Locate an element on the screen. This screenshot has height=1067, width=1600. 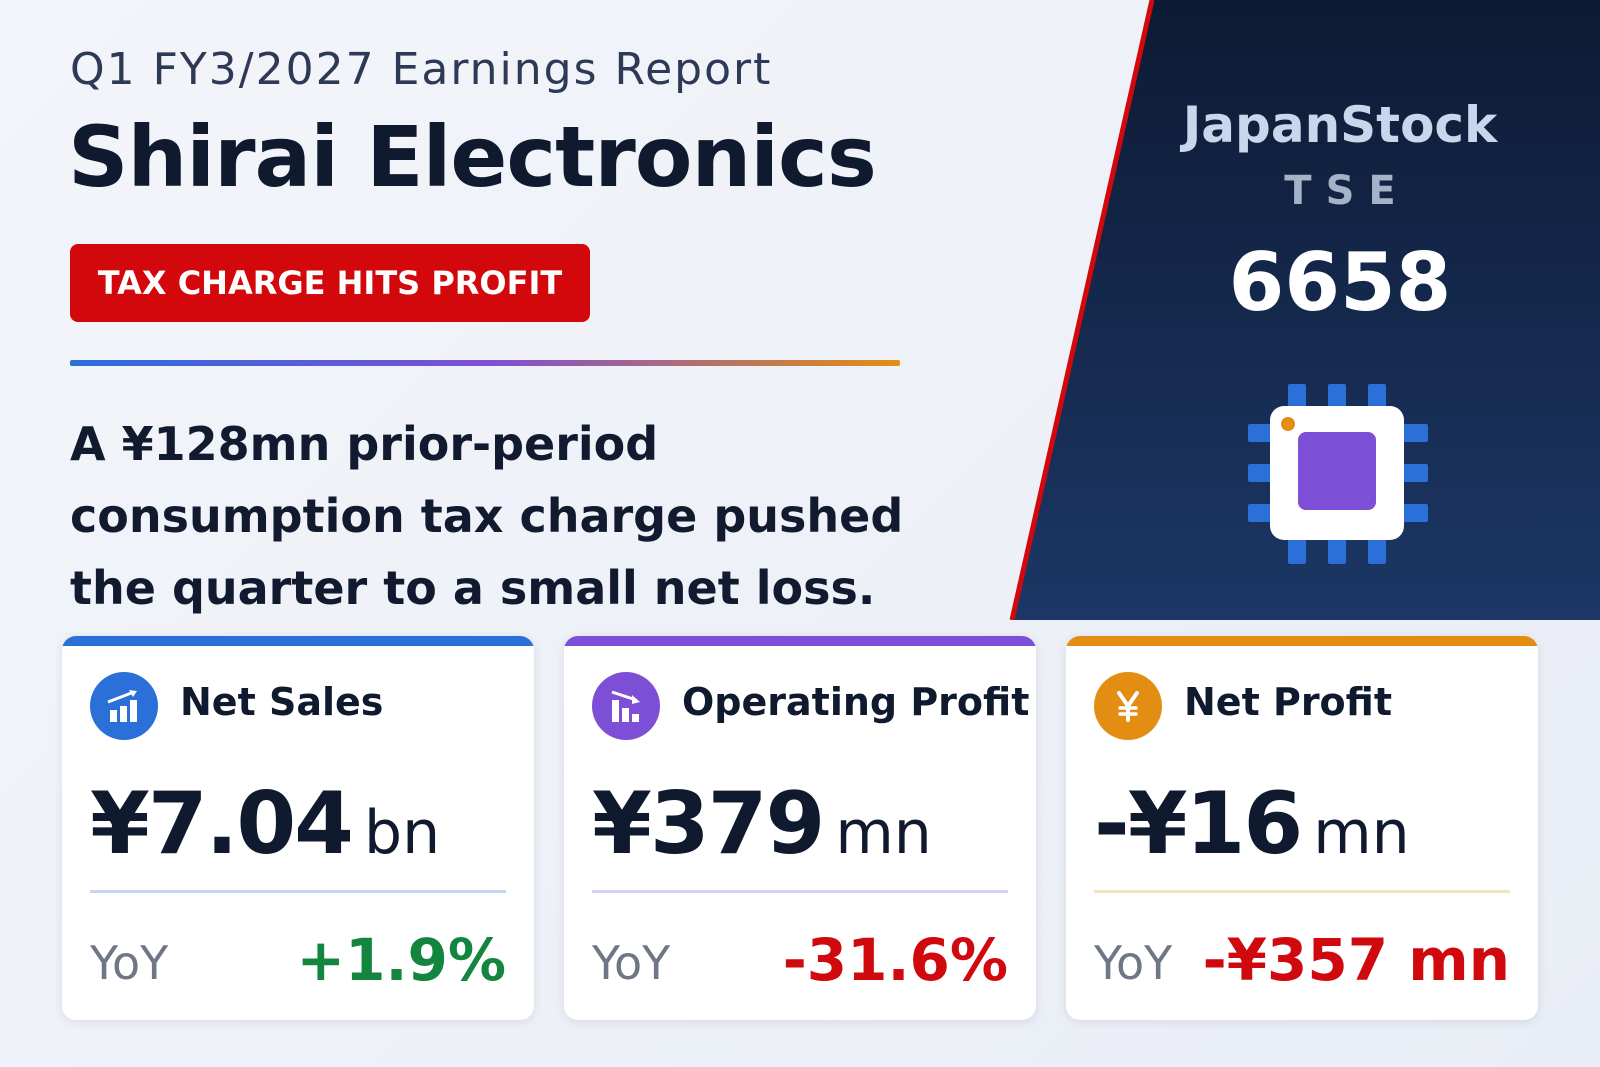
yoy-value: -¥357 mn is located at coordinates (1356, 960).